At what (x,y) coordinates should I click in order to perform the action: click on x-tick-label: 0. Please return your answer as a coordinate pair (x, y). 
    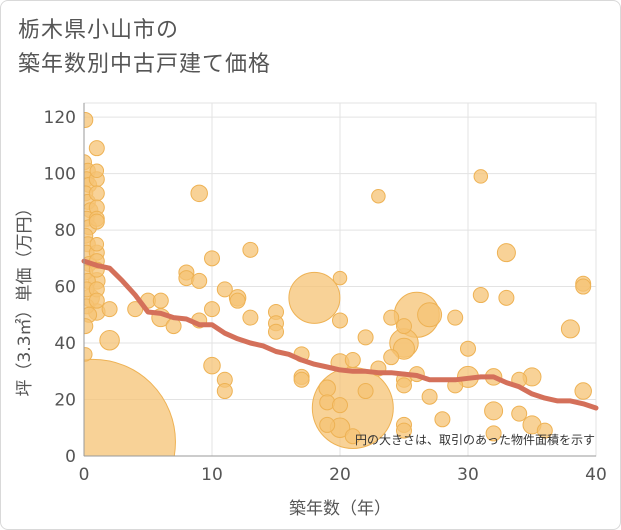
    Looking at the image, I should click on (84, 475).